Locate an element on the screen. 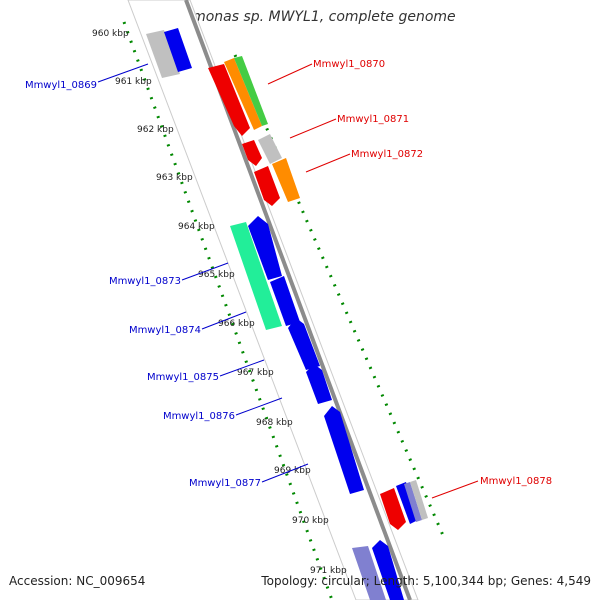  gene-label-0878: Mmwyl1_0878 is located at coordinates (516, 481).